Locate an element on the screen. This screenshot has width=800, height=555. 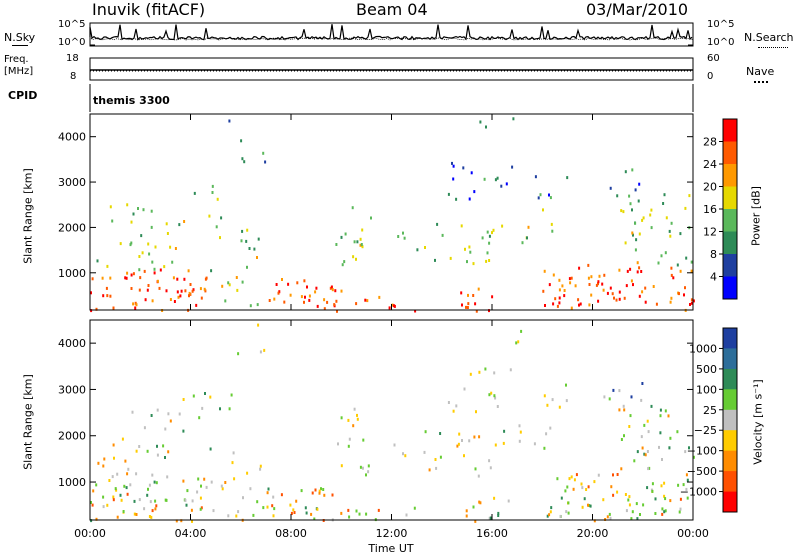
colorbar-tick-label: −25 is located at coordinates (705, 430).